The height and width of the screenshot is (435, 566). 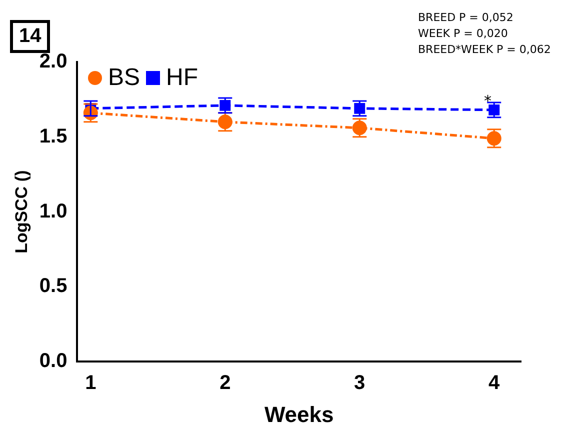 What do you see at coordinates (53, 361) in the screenshot?
I see `y-tick-label: 0.0` at bounding box center [53, 361].